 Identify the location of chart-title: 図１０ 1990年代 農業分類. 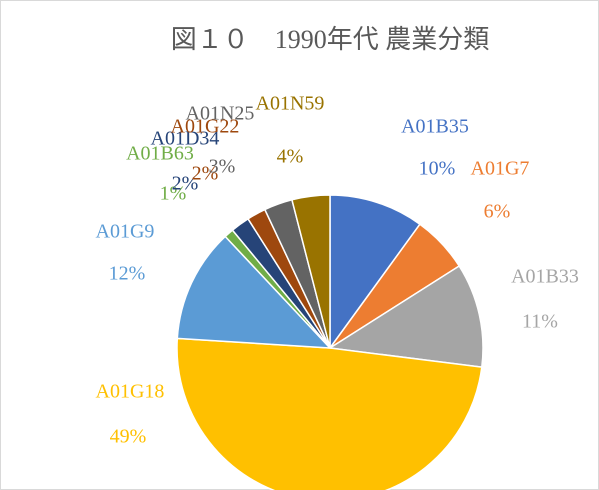
(330, 39).